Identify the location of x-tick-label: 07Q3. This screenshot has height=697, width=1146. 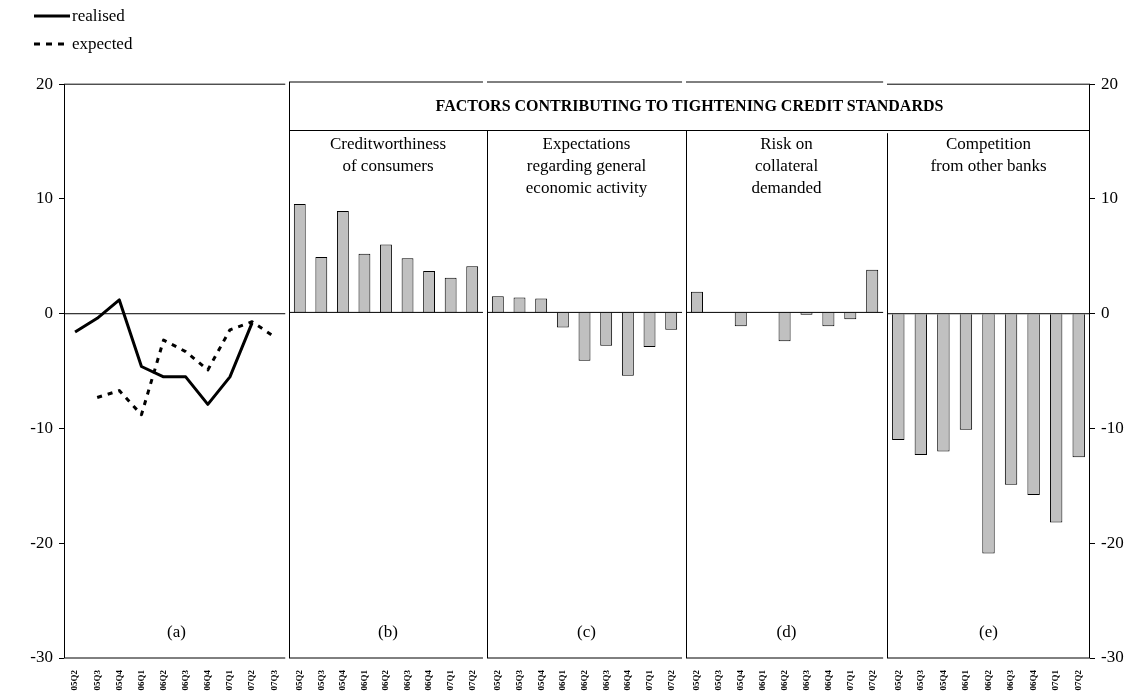
(273, 680).